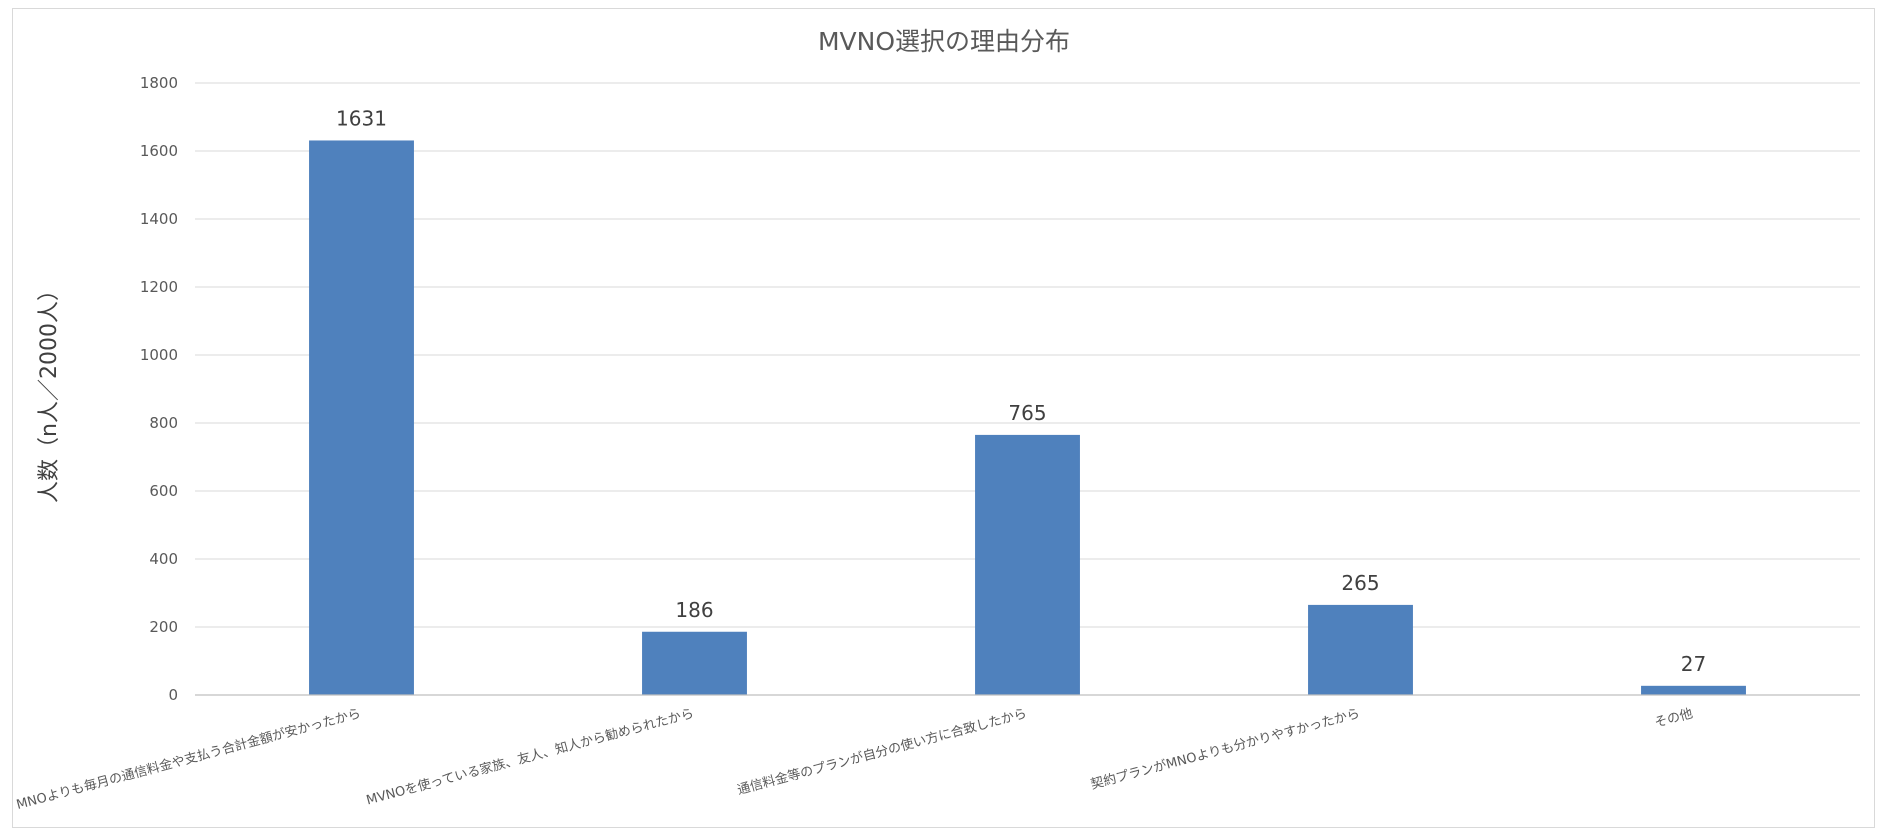  I want to click on y-tick-label: 800, so click(163, 423).